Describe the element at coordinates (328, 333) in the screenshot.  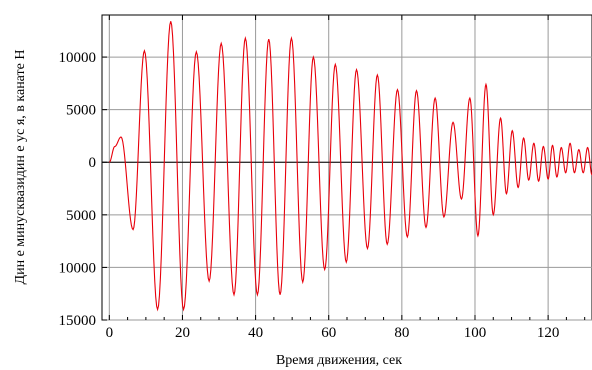
I see `x-tick-label: 60` at that location.